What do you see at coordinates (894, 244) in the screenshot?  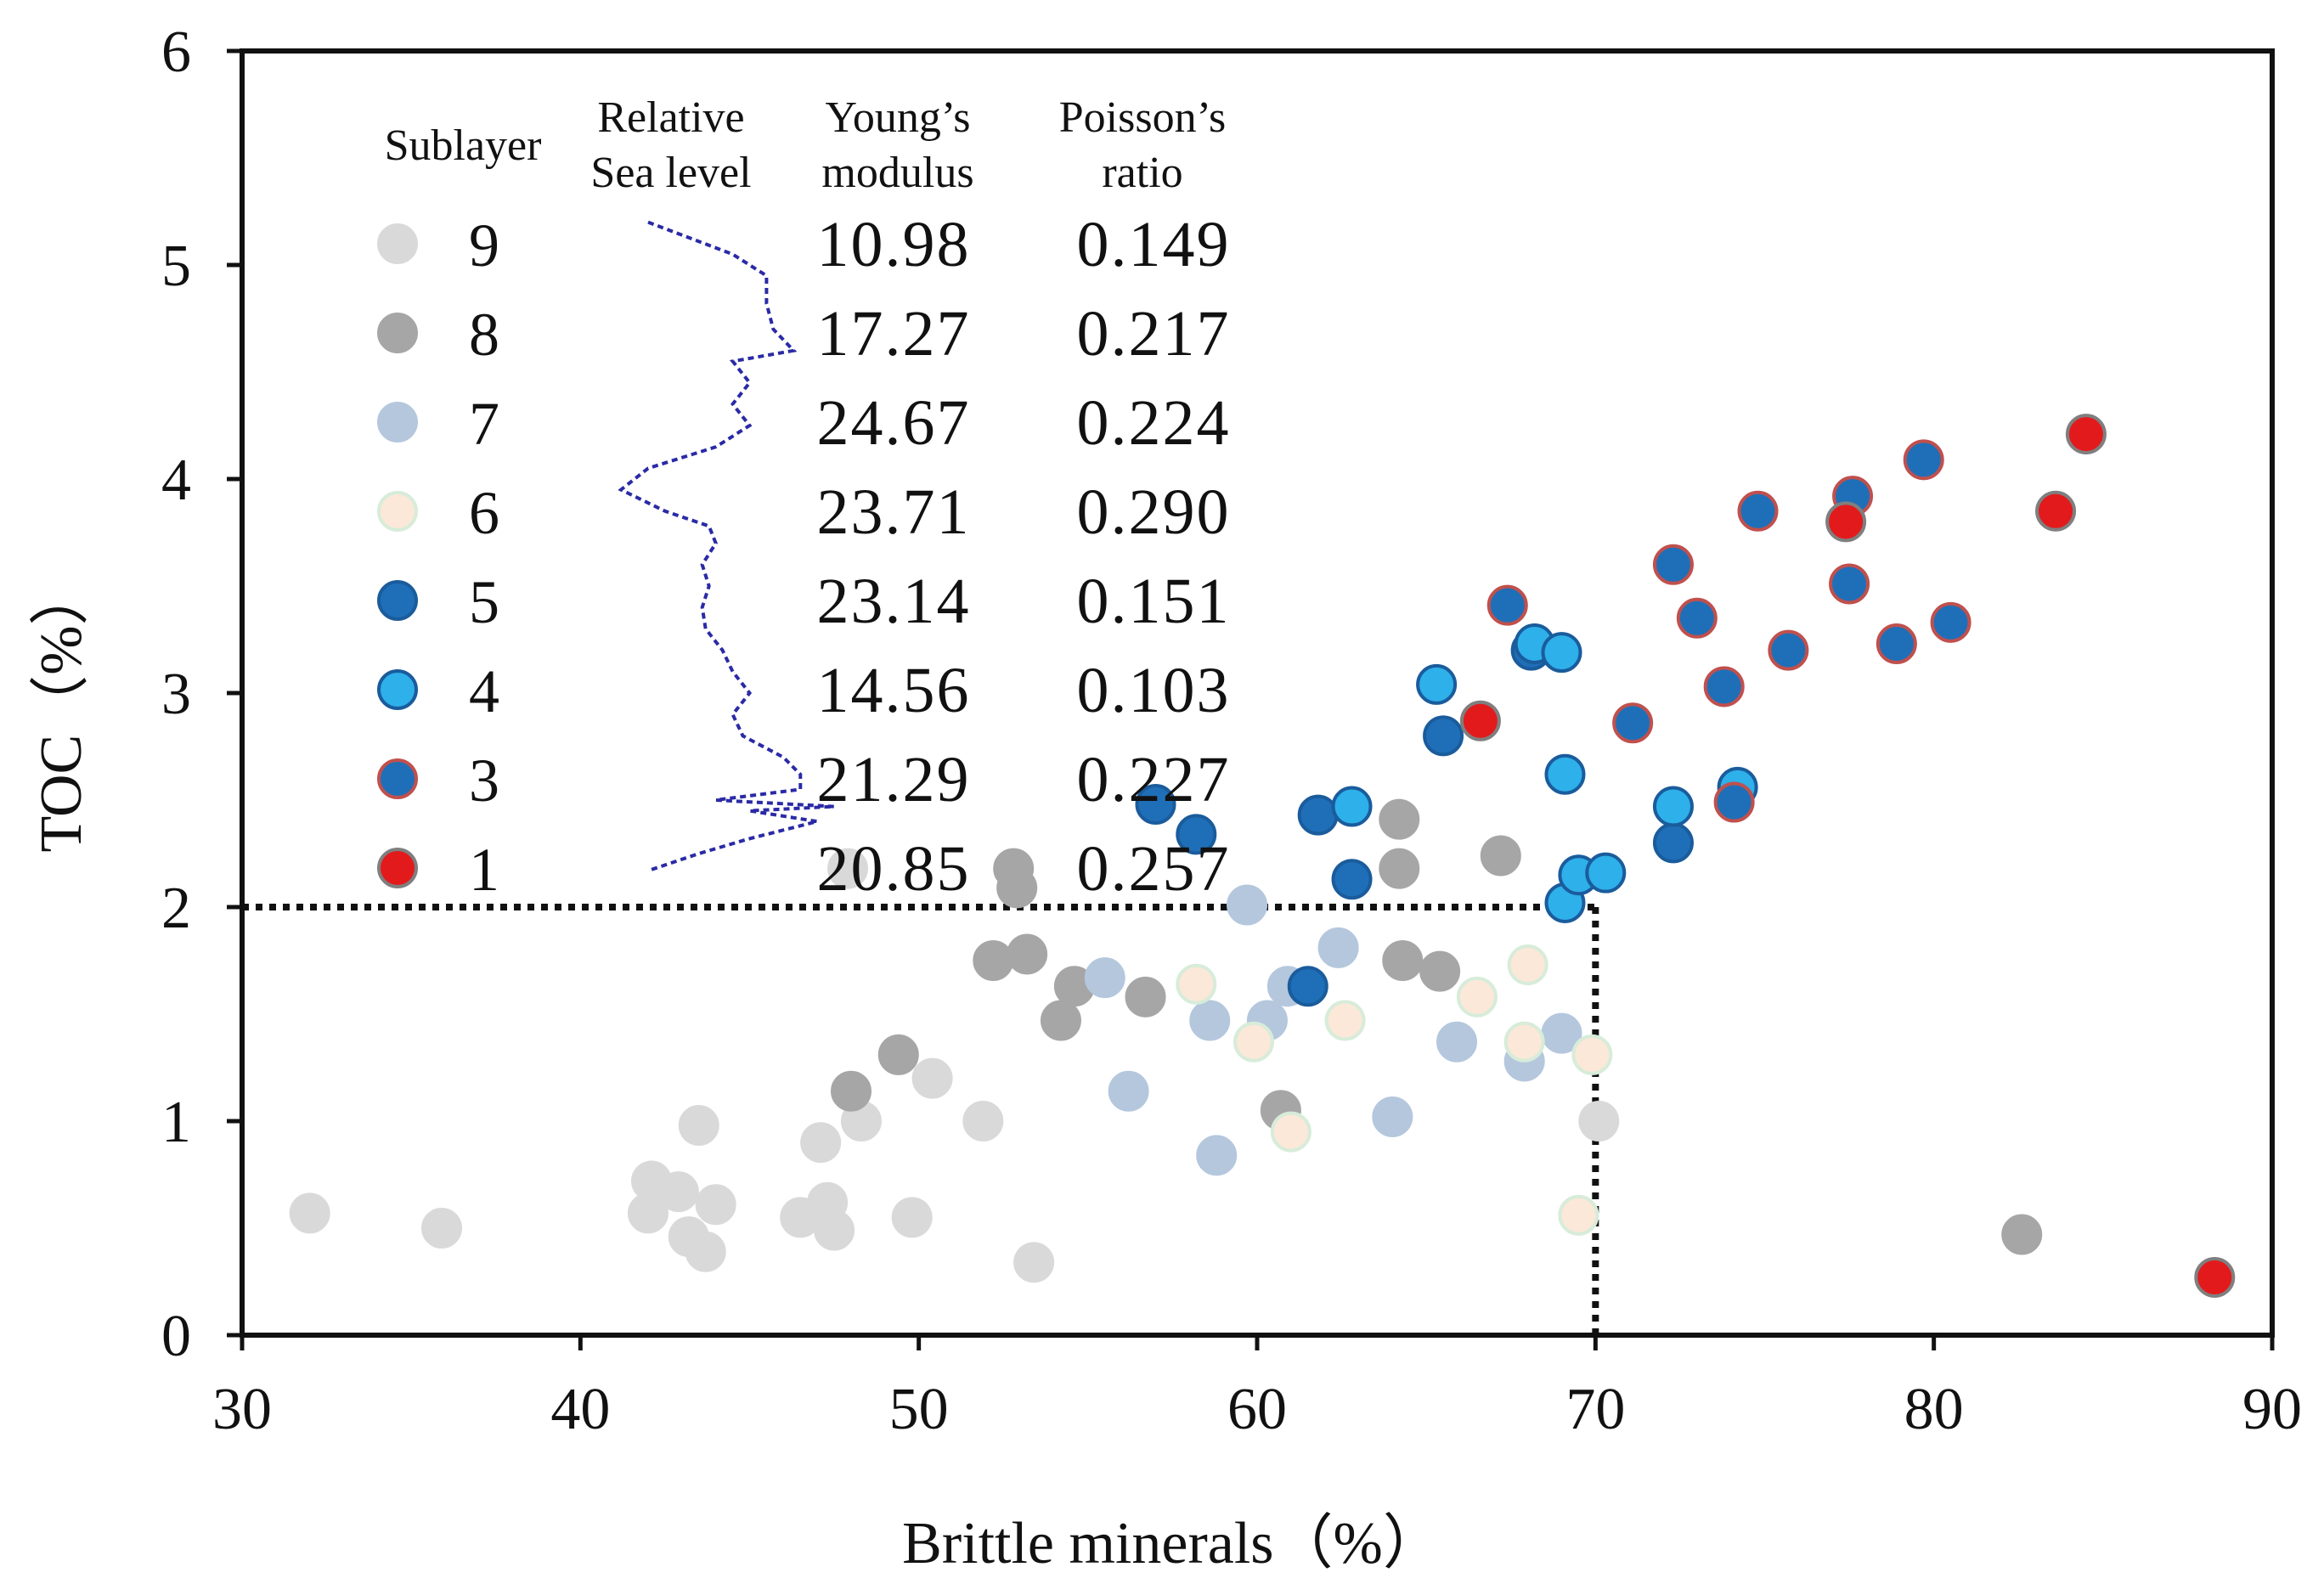 I see `legend-youngs-modulus-value: 10.98` at bounding box center [894, 244].